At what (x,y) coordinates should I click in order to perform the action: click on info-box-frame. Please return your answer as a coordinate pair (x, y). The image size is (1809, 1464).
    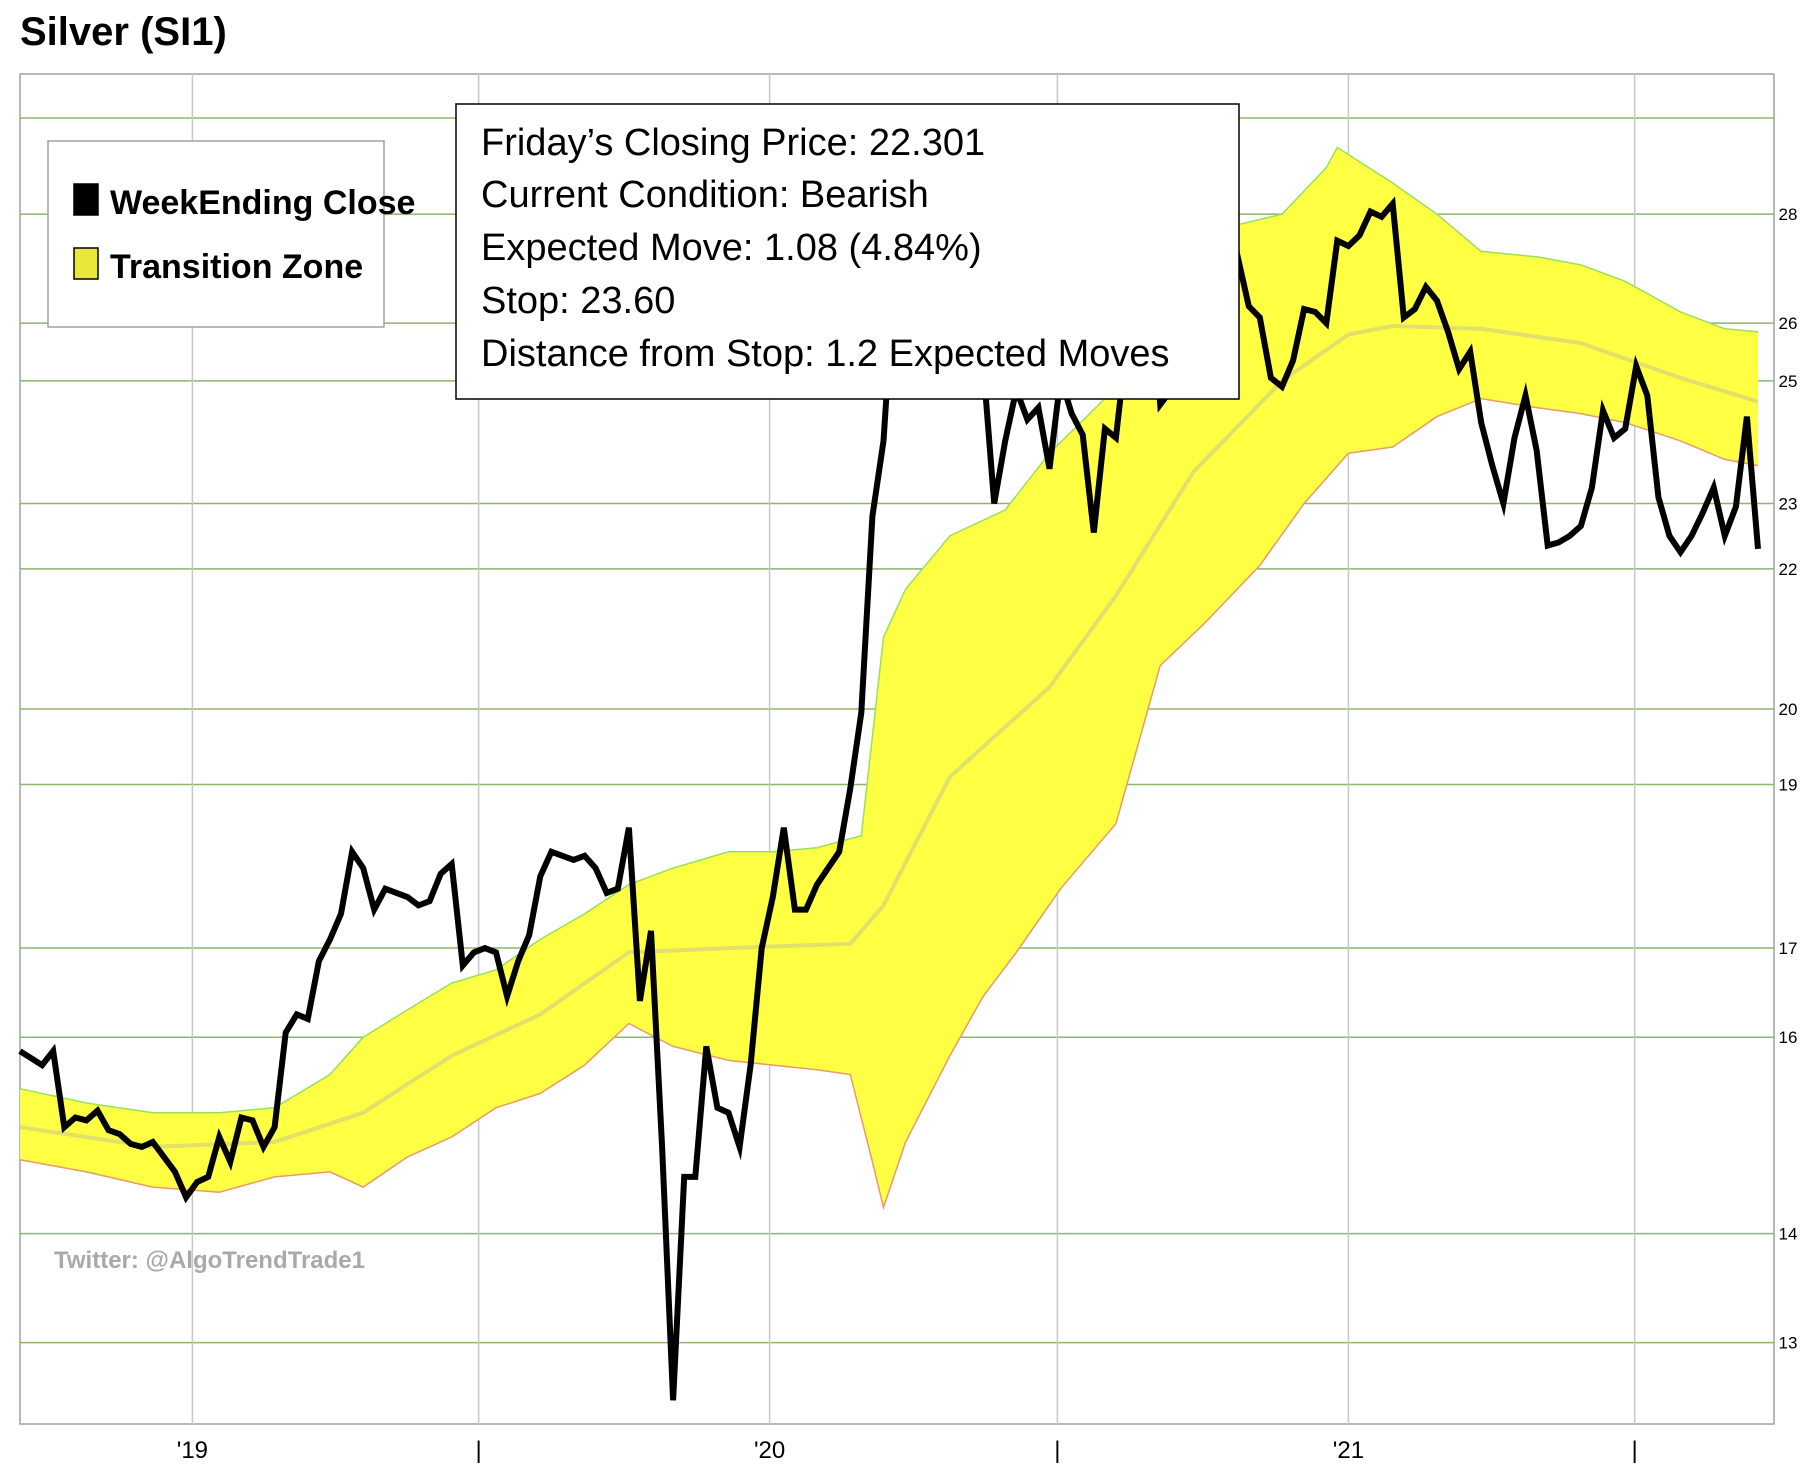
    Looking at the image, I should click on (847, 251).